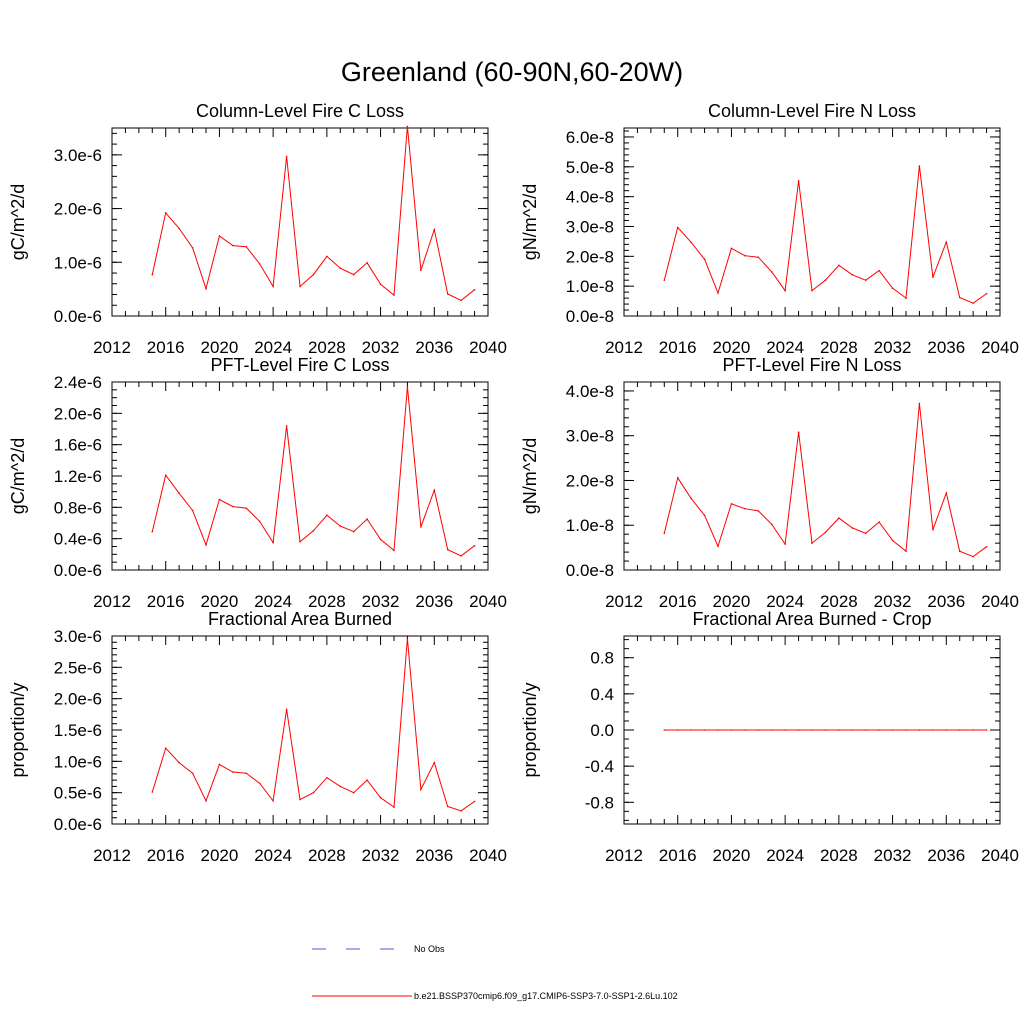 The image size is (1024, 1024). What do you see at coordinates (678, 347) in the screenshot?
I see `column-level-fire-n-loss-x-tick-label: 2016` at bounding box center [678, 347].